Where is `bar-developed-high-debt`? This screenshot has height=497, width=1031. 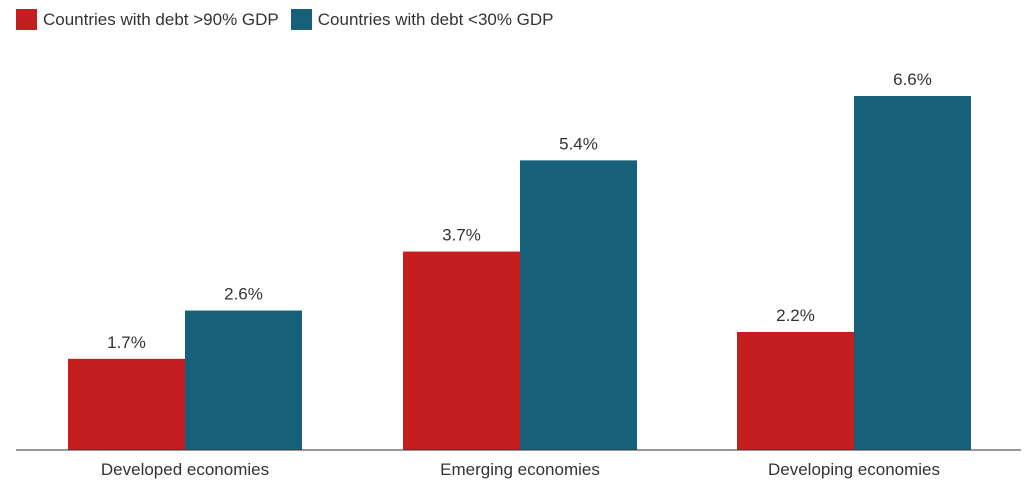
bar-developed-high-debt is located at coordinates (126, 404).